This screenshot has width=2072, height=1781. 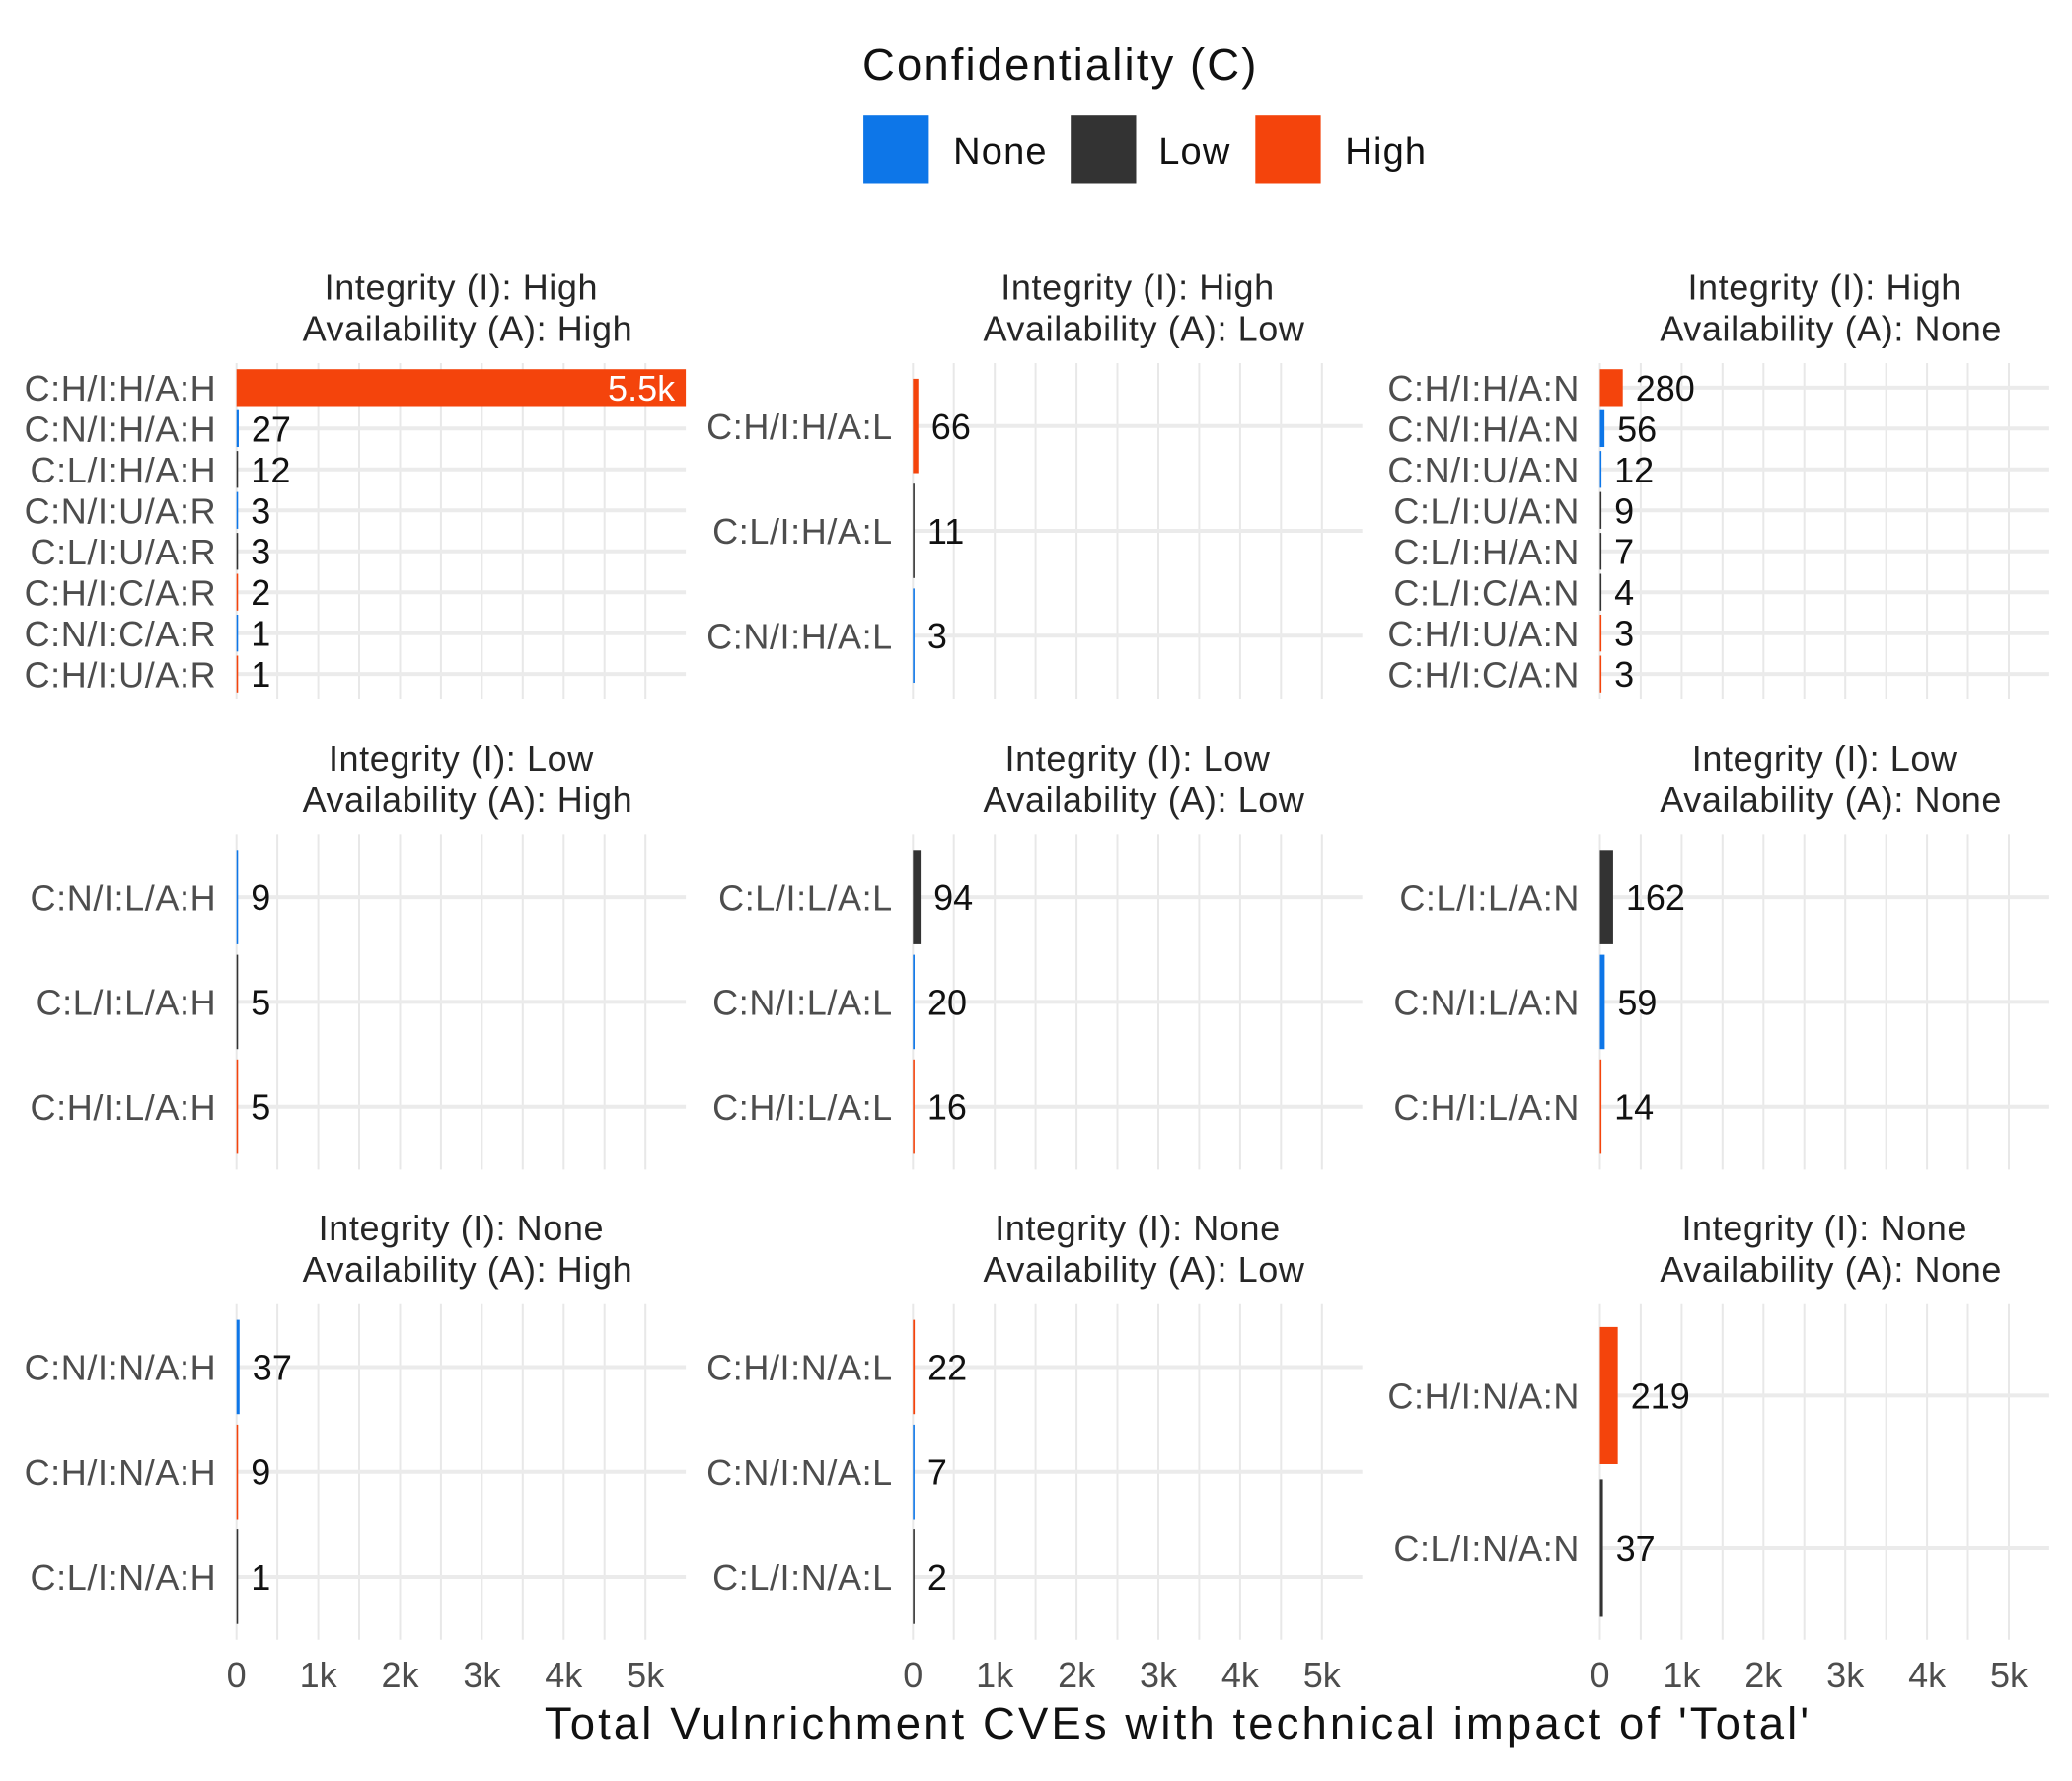 What do you see at coordinates (947, 1368) in the screenshot?
I see `svg-text: 22` at bounding box center [947, 1368].